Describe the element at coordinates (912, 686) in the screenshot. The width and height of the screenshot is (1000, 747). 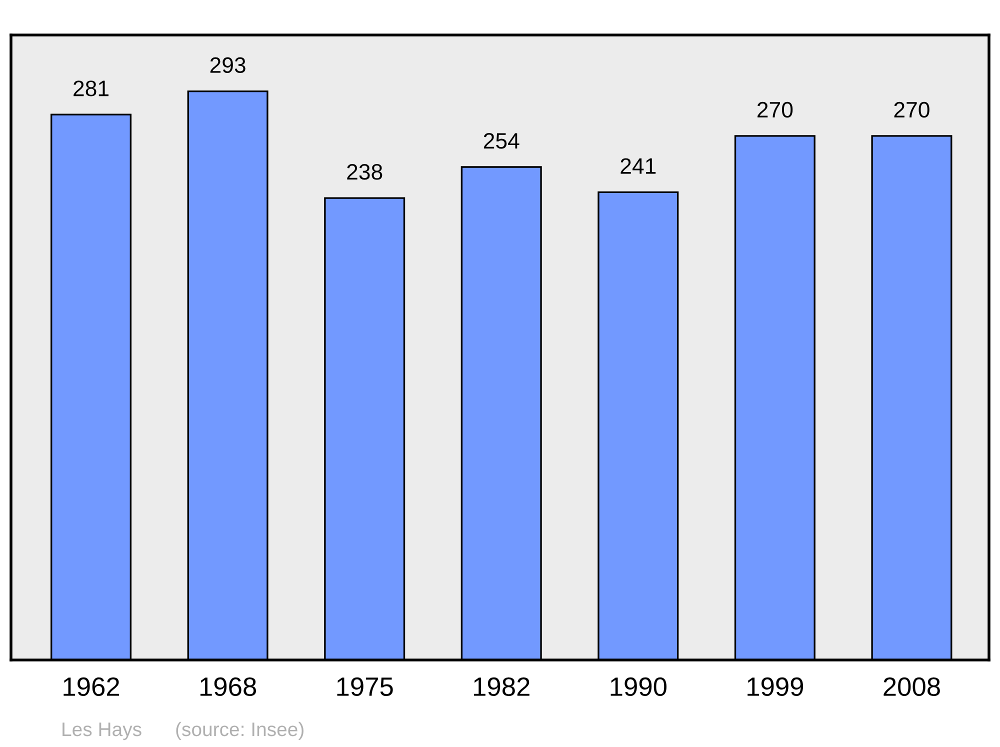
I see `x-tick-label: 2008` at that location.